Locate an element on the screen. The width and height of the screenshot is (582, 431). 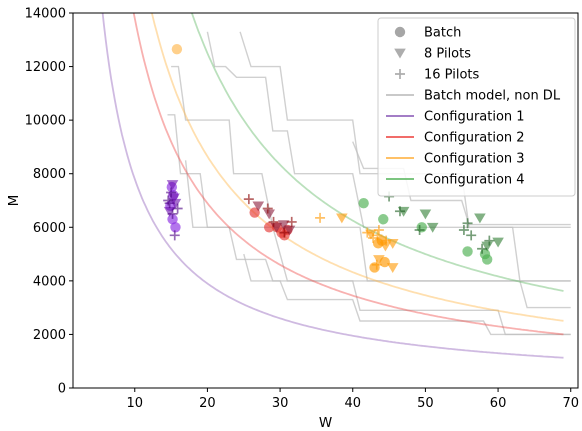
legend-item: Configuration 2 is located at coordinates (455, 138).